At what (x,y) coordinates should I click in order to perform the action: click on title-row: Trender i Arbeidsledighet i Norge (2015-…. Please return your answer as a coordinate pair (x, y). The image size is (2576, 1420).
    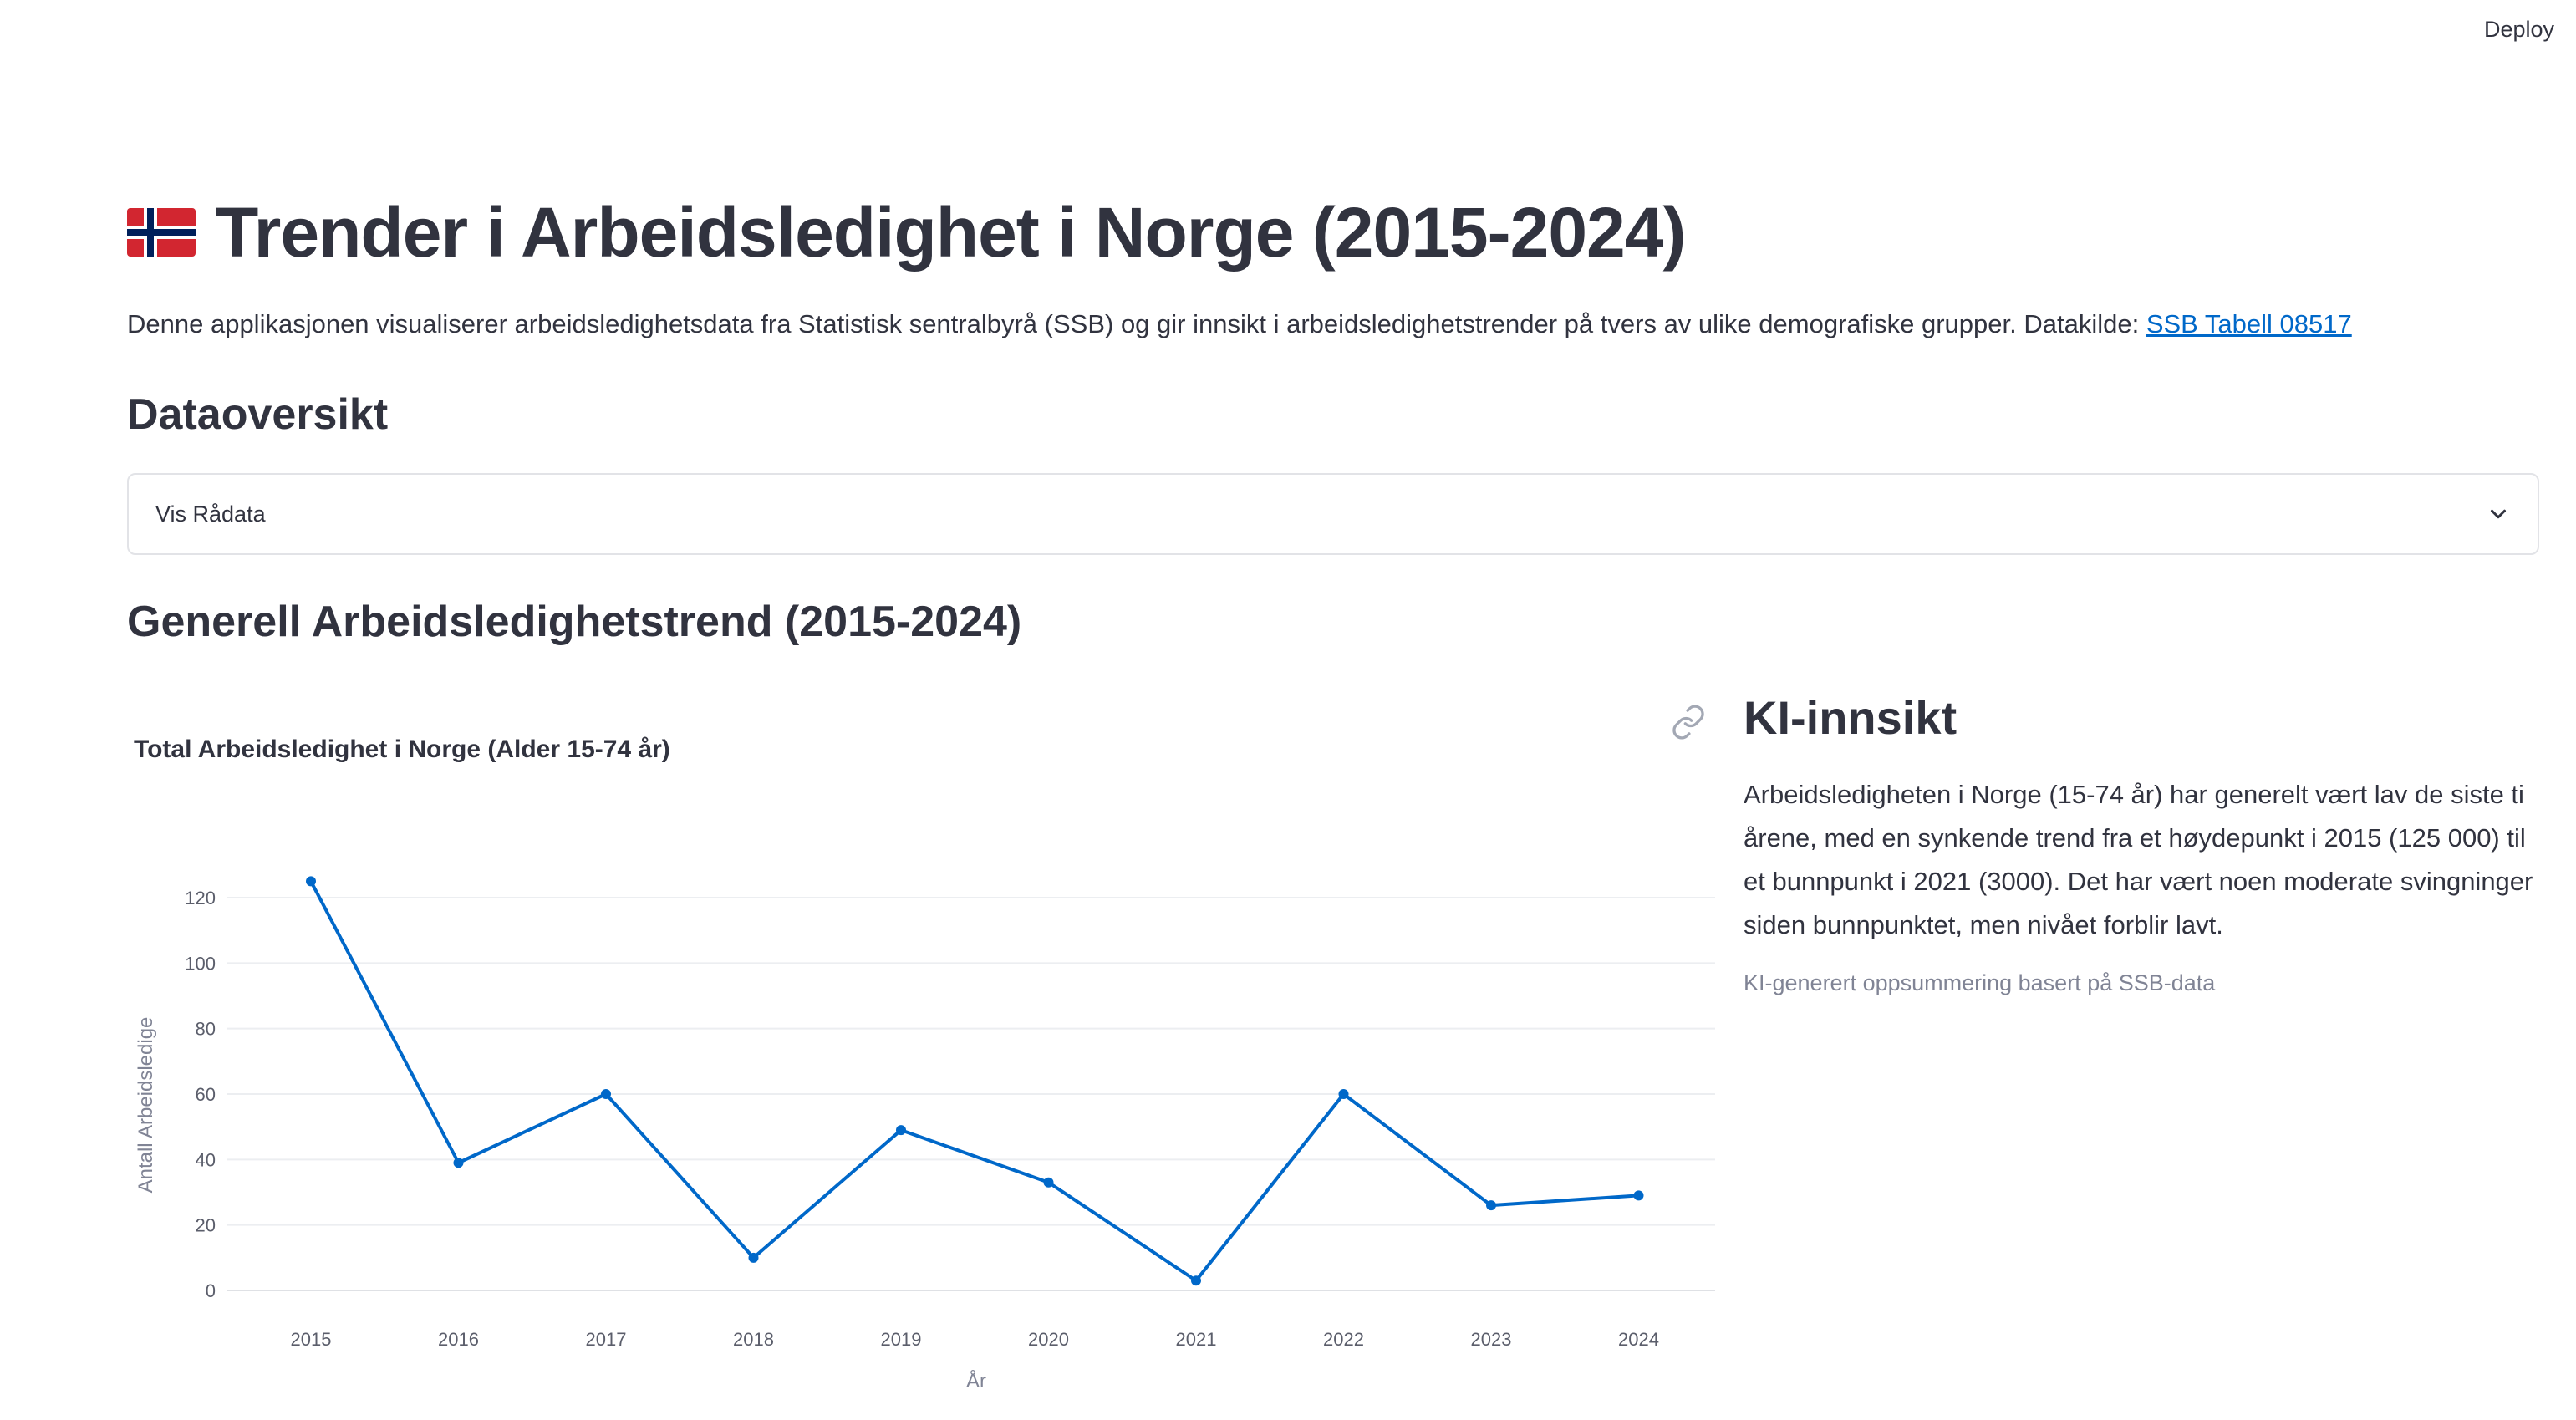
    Looking at the image, I should click on (906, 232).